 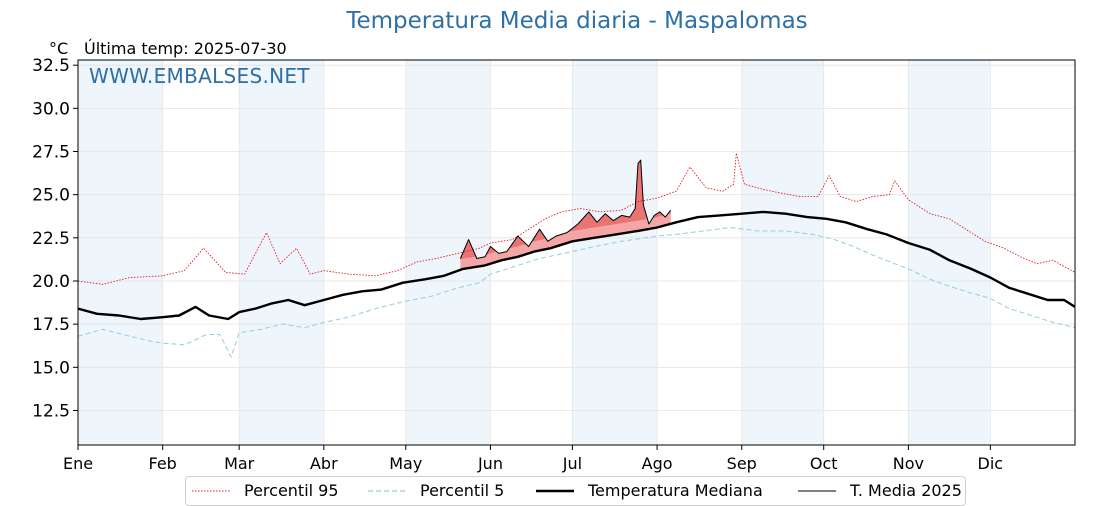 I want to click on legend-label-p5: Percentil 5, so click(x=462, y=490).